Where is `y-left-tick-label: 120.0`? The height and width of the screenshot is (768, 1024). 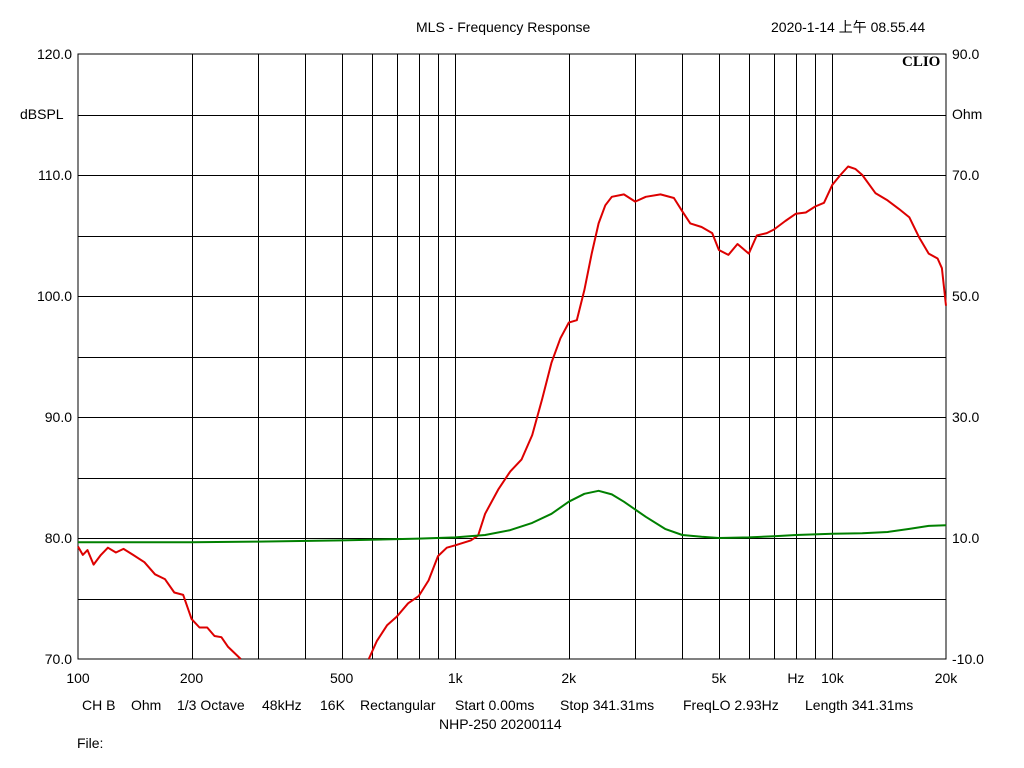
y-left-tick-label: 120.0 is located at coordinates (54, 54).